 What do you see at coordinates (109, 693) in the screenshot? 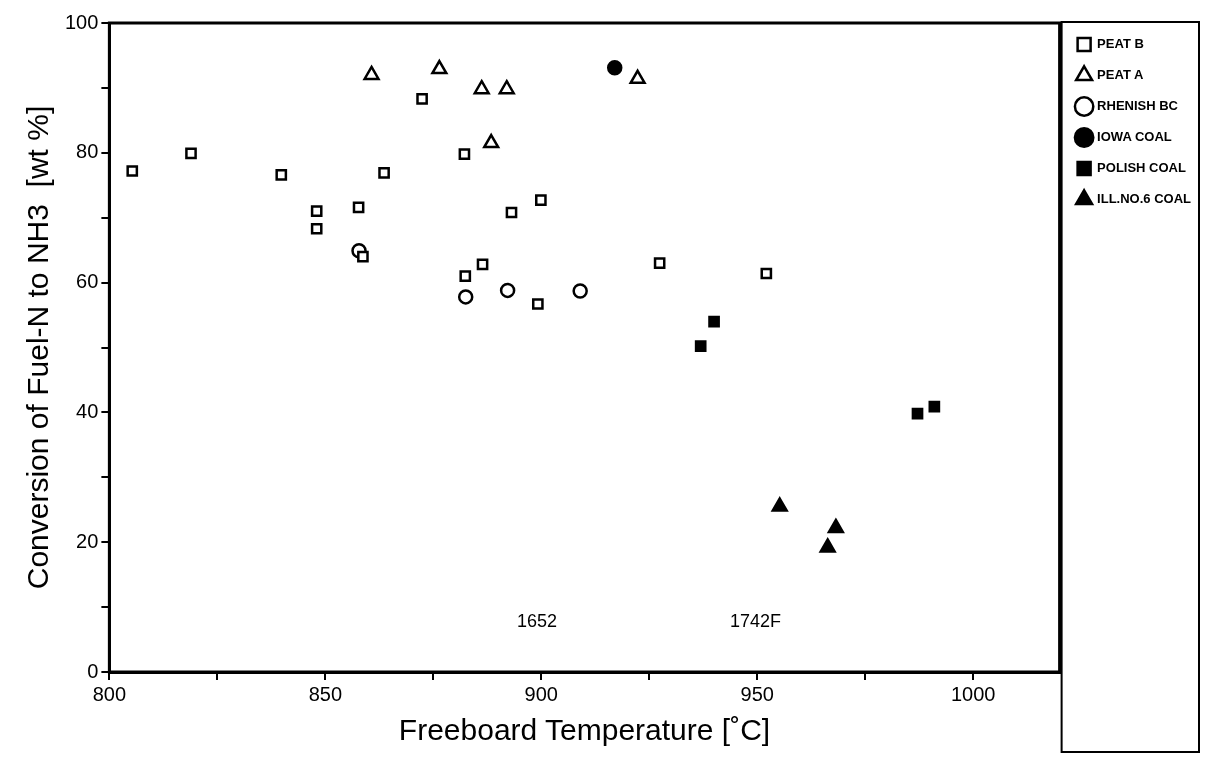
I see `x-tick-label: 800` at bounding box center [109, 693].